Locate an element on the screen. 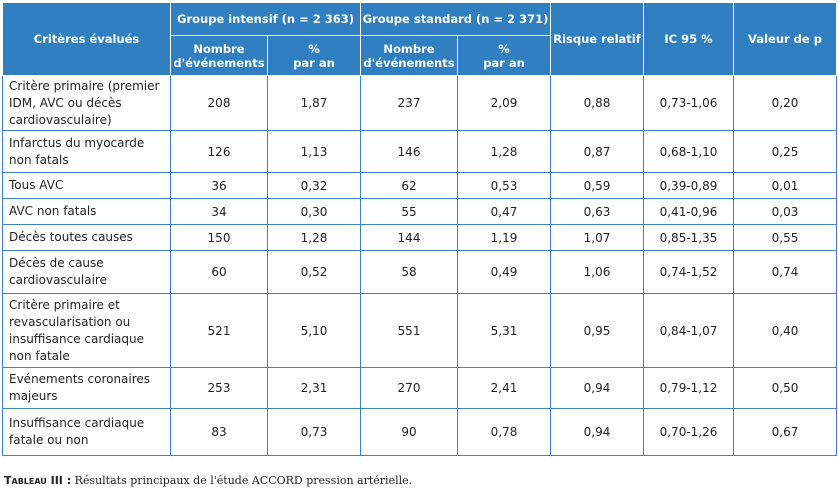 The height and width of the screenshot is (499, 838). value-cell: 0,68-1,10 is located at coordinates (688, 151).